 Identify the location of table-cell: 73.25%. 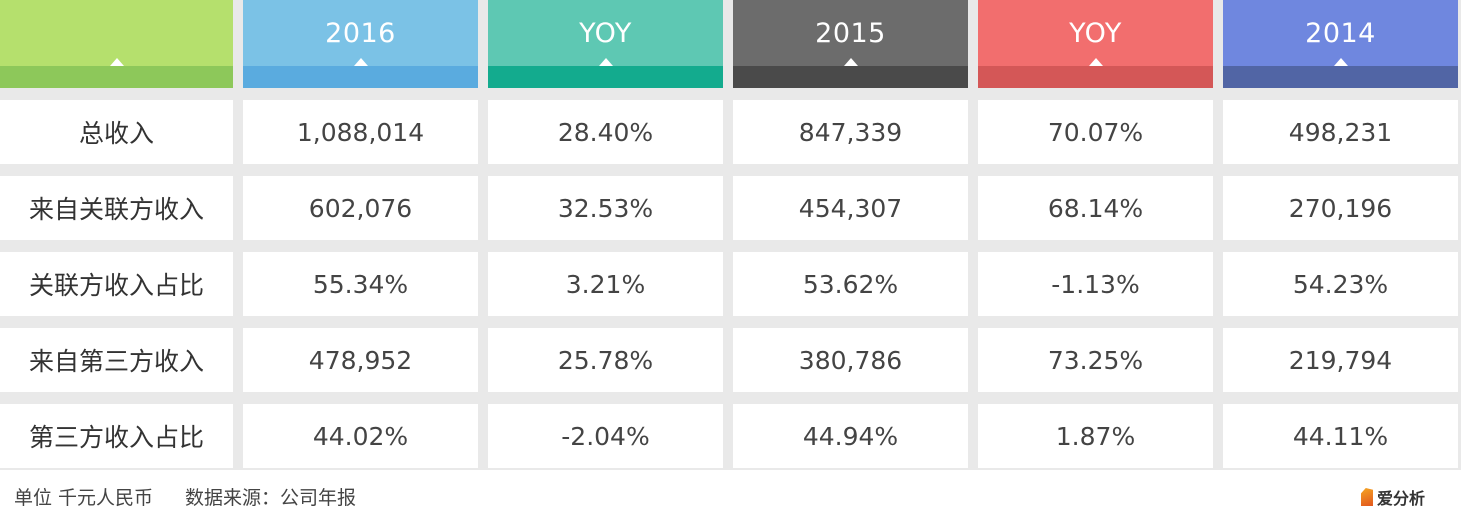
(1095, 360).